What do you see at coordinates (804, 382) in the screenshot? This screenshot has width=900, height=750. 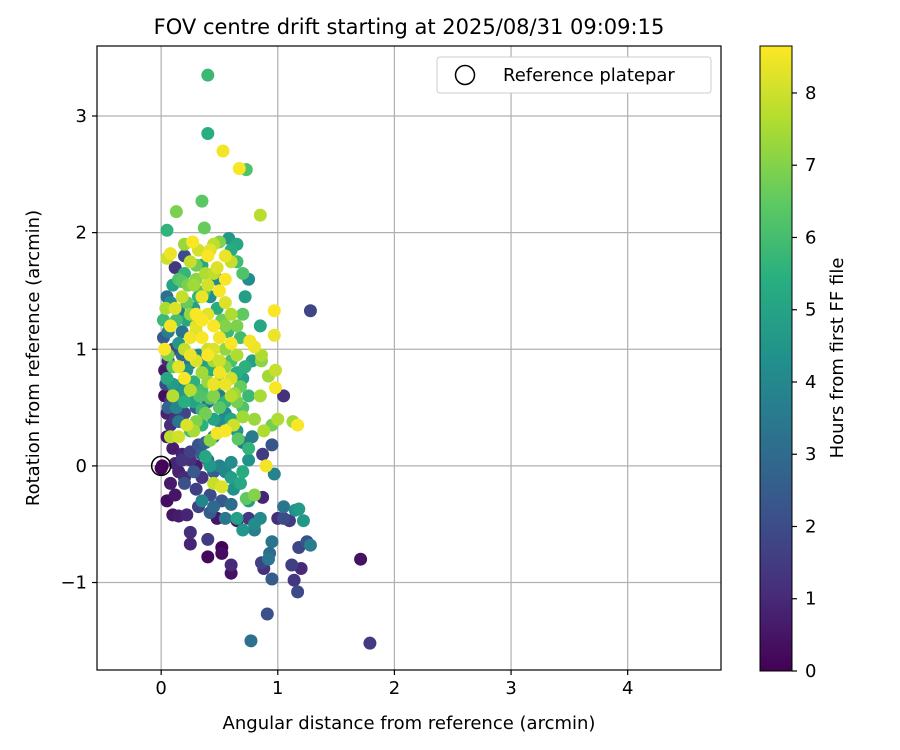 I see `colorbar-ticks: 0 1 2 3 4 5 6 7 8` at bounding box center [804, 382].